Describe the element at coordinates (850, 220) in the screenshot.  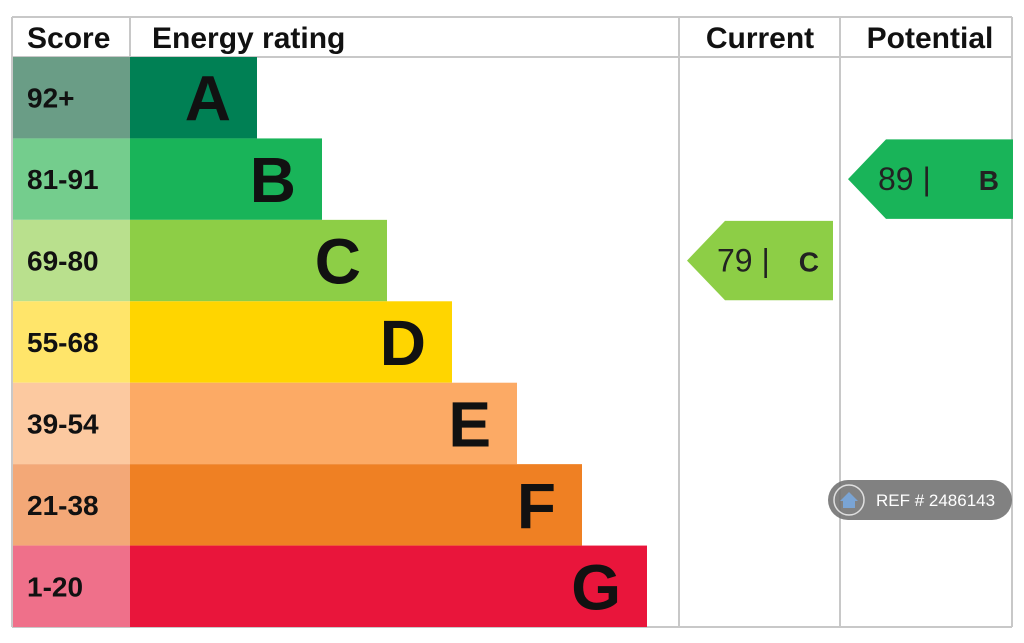
I see `rating-arrows: 79 | C 89 | B` at that location.